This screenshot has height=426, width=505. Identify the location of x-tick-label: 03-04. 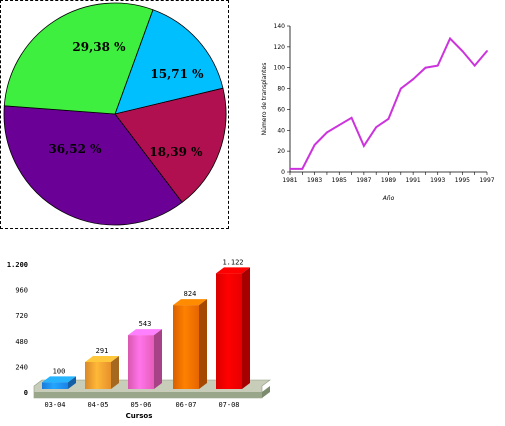
(54, 405).